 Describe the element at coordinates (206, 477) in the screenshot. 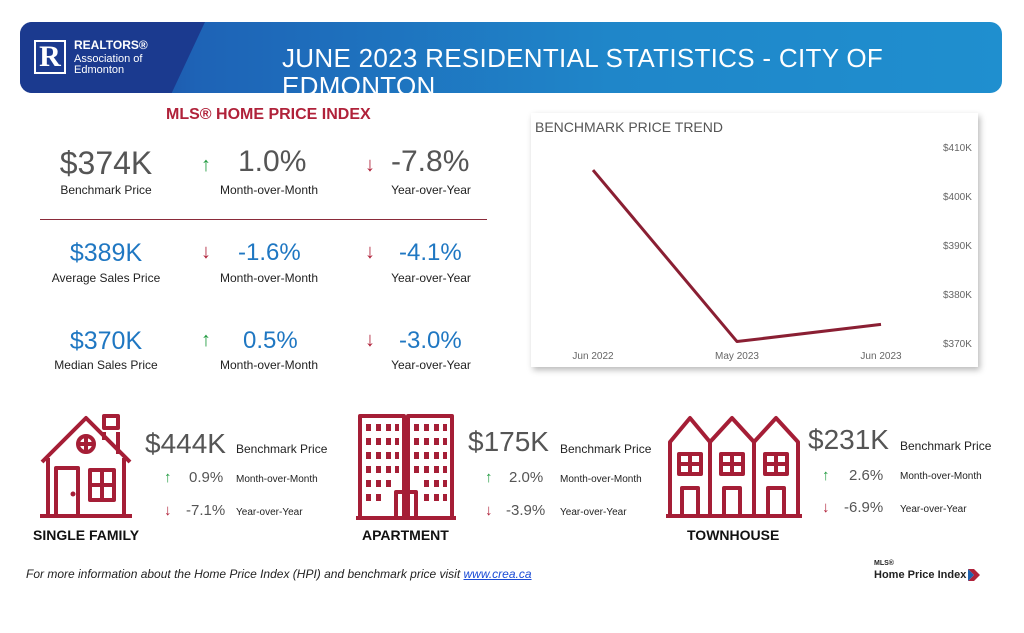

I see `single-family-mom-value: 0.9%` at that location.